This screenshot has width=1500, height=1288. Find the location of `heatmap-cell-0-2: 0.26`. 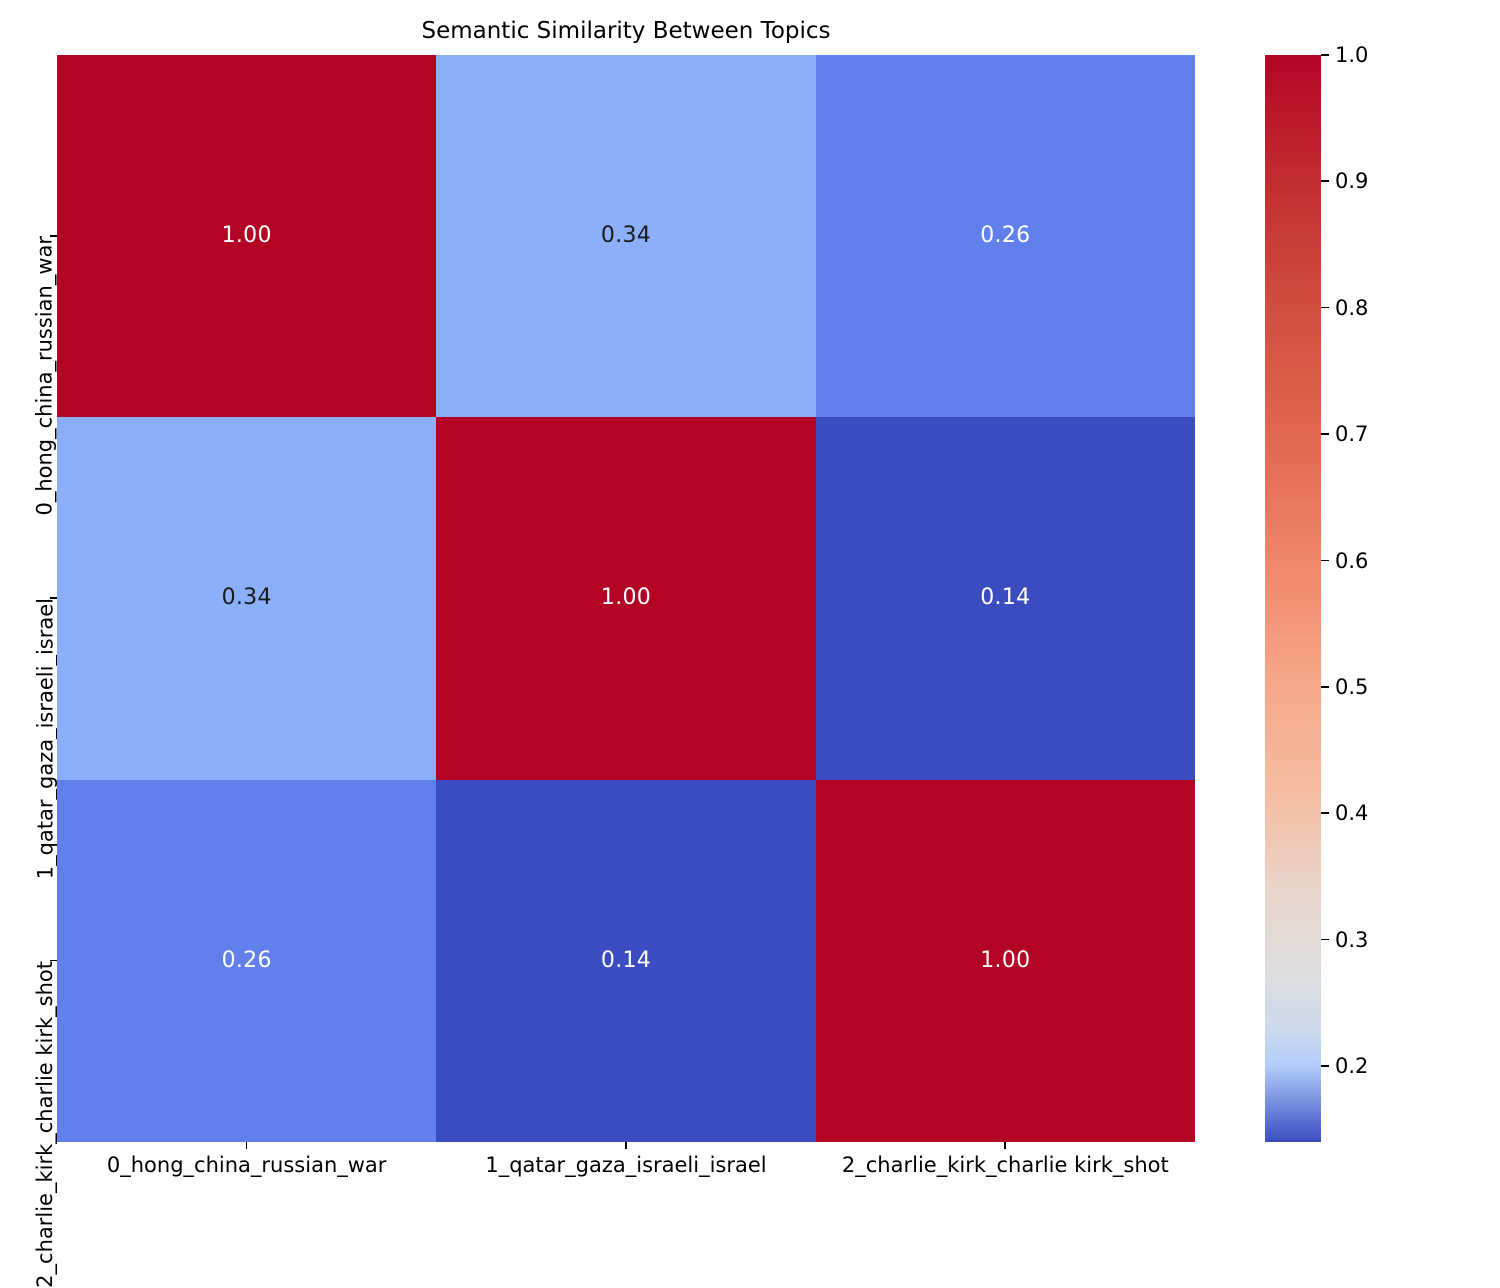

heatmap-cell-0-2: 0.26 is located at coordinates (1005, 236).